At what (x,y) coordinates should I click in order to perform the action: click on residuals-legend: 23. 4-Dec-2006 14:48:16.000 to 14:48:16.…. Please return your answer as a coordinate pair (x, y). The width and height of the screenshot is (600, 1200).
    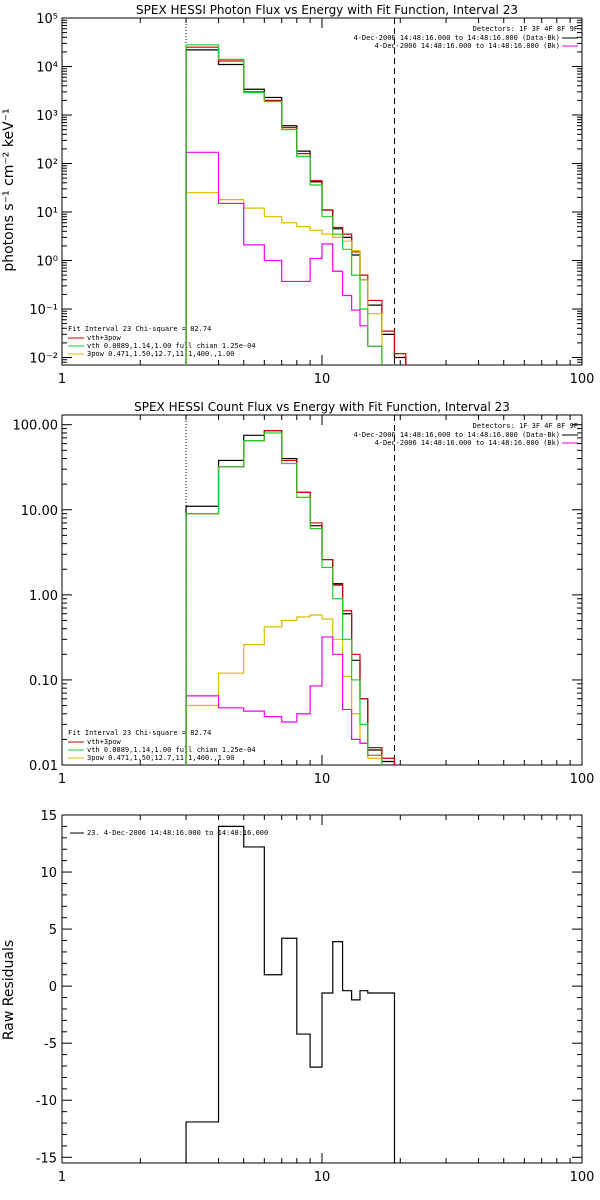
    Looking at the image, I should click on (169, 833).